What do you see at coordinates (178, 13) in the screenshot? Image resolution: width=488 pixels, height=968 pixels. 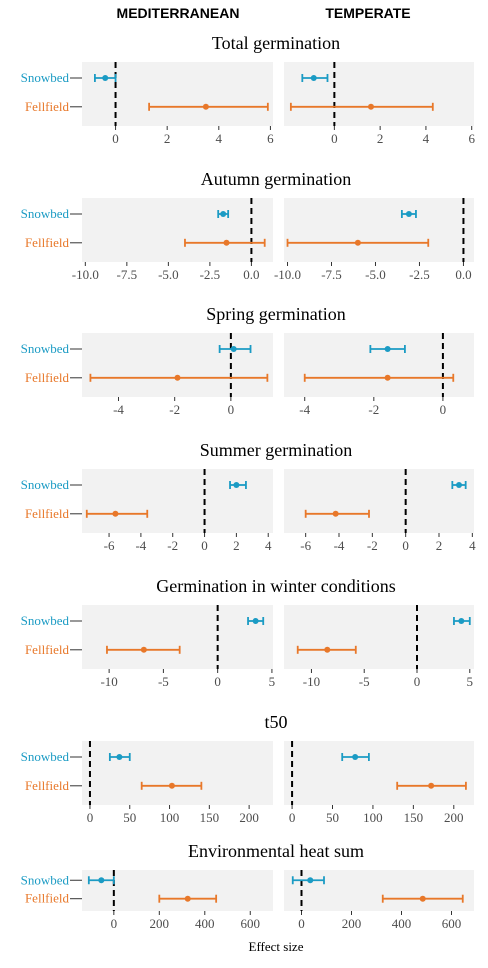 I see `strip-label-mediterranean: MEDITERRANEAN` at bounding box center [178, 13].